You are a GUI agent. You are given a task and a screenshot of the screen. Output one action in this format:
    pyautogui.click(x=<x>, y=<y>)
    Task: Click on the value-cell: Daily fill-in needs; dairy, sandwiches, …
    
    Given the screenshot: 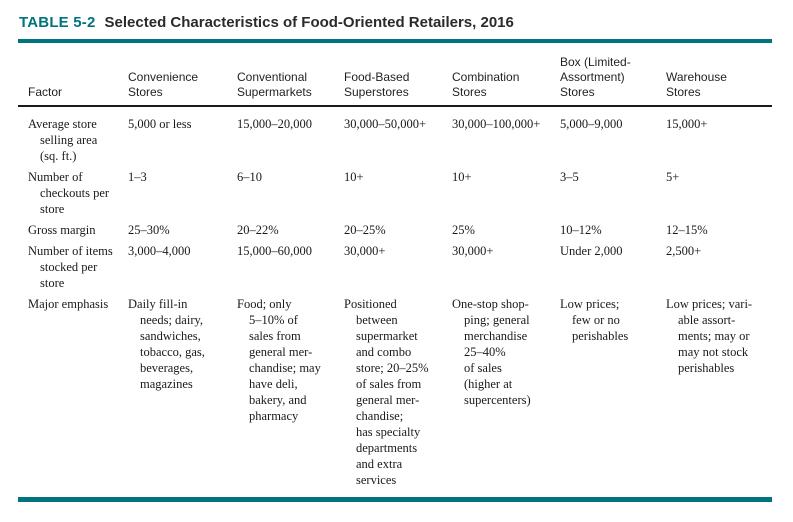 What is the action you would take?
    pyautogui.click(x=166, y=344)
    